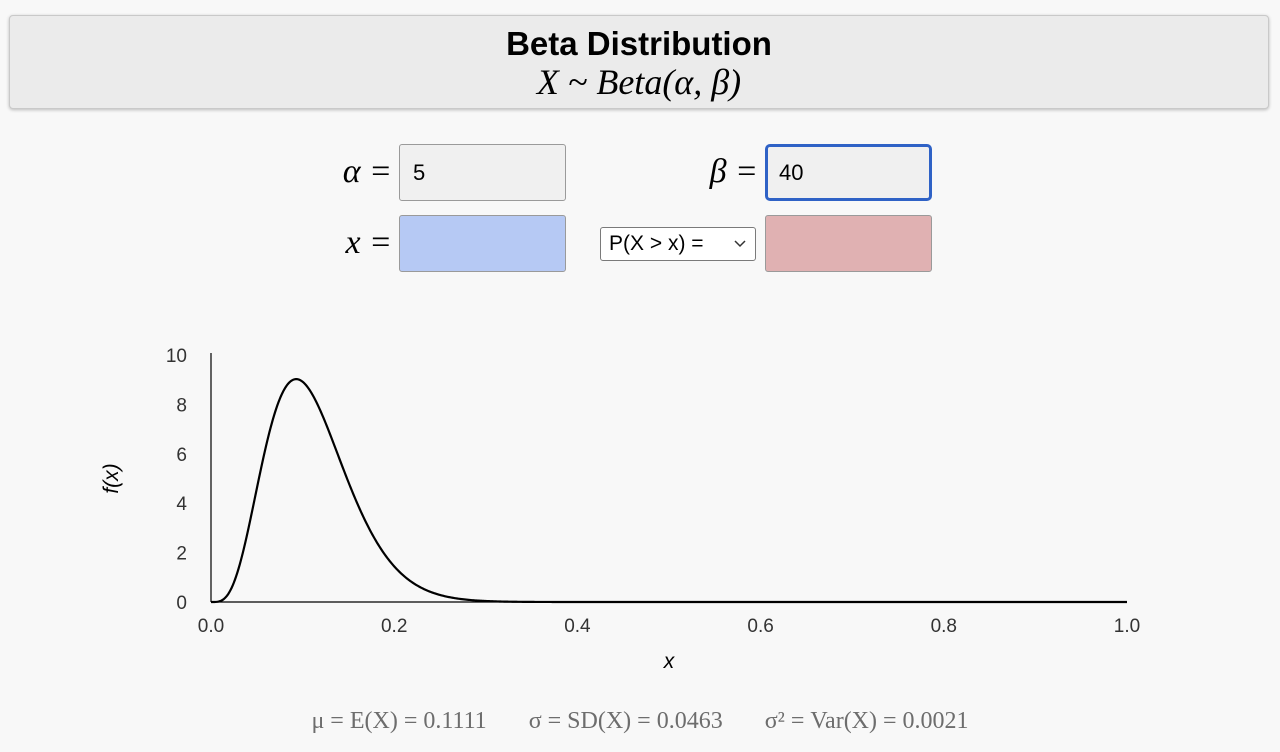 The image size is (1280, 752). I want to click on alpha-input, so click(482, 172).